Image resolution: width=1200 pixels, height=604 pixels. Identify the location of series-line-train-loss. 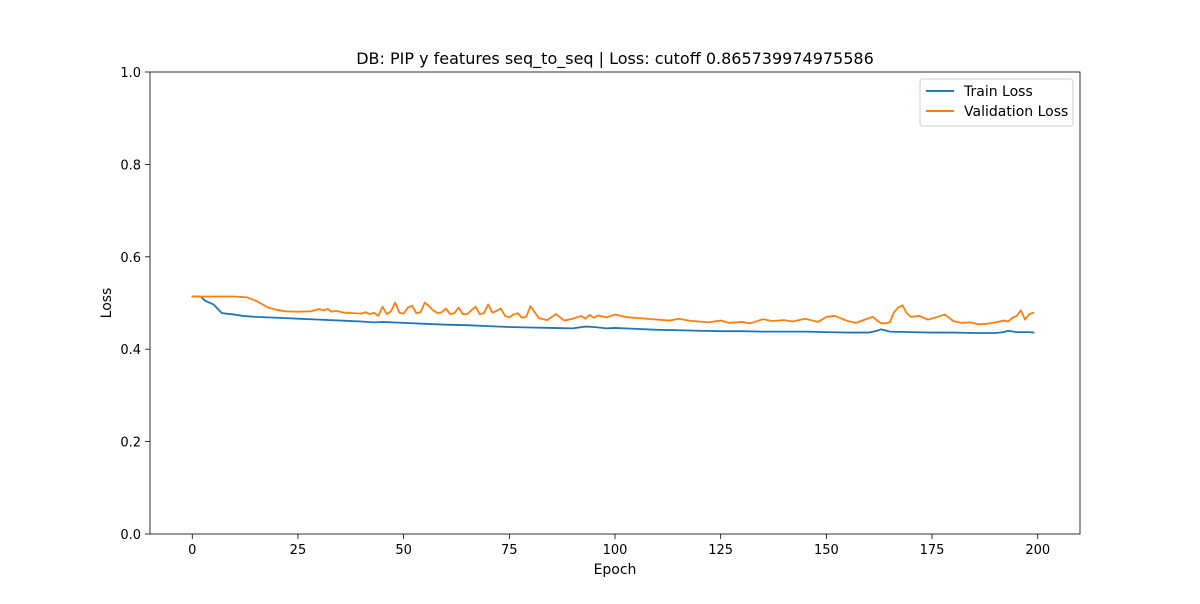
(613, 314).